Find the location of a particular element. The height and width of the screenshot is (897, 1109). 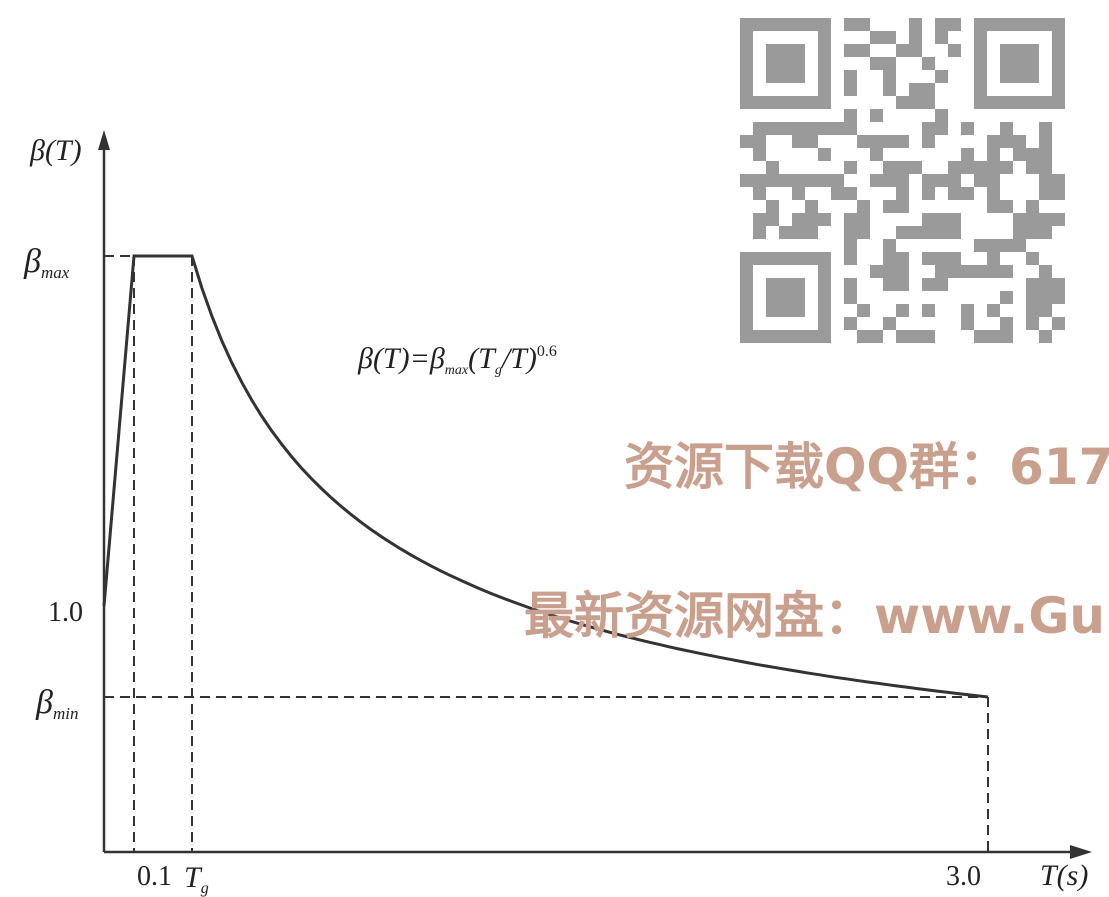

x-tick-t-g: Tg is located at coordinates (196, 879).